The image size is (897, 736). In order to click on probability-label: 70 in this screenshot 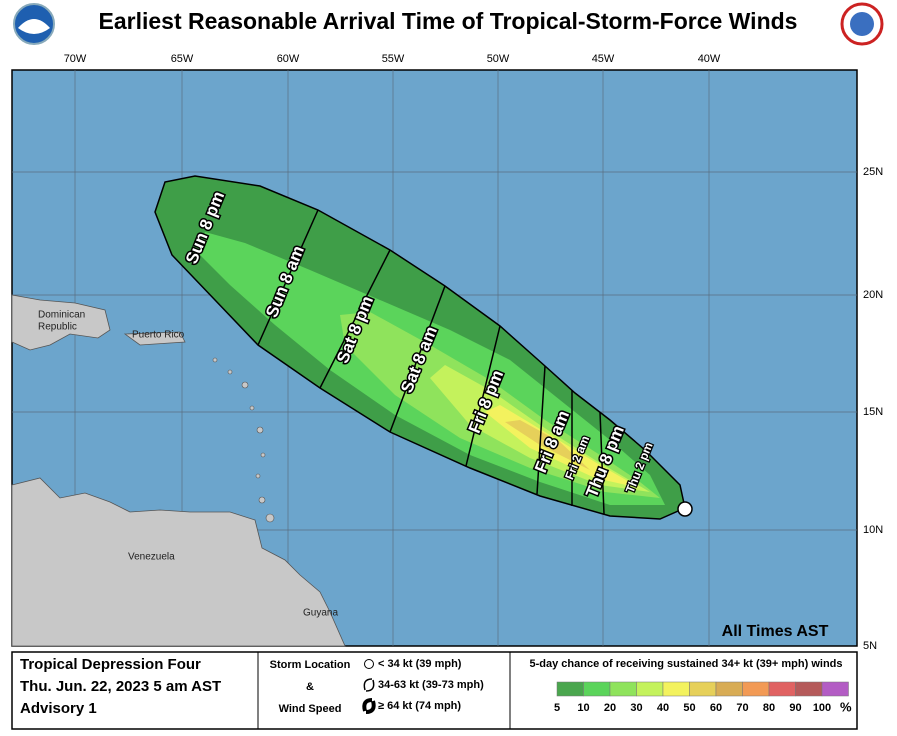, I will do `click(742, 708)`.